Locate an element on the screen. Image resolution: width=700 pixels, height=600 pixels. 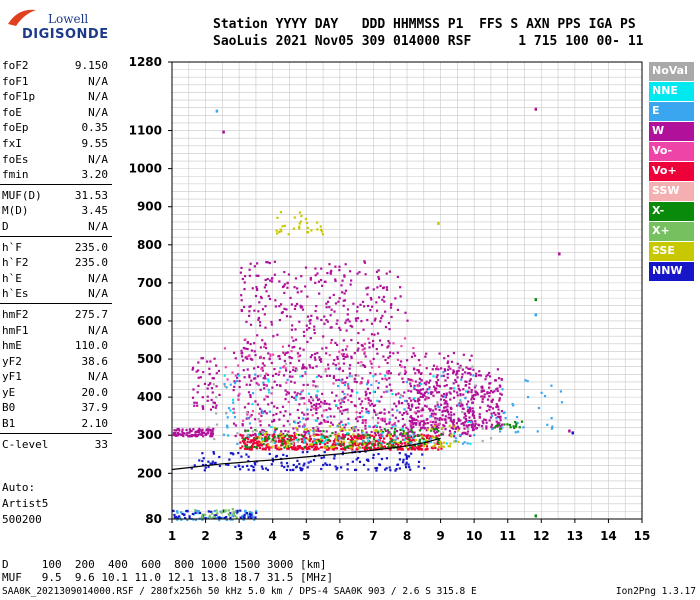
legend-item: X- is located at coordinates (671, 211).